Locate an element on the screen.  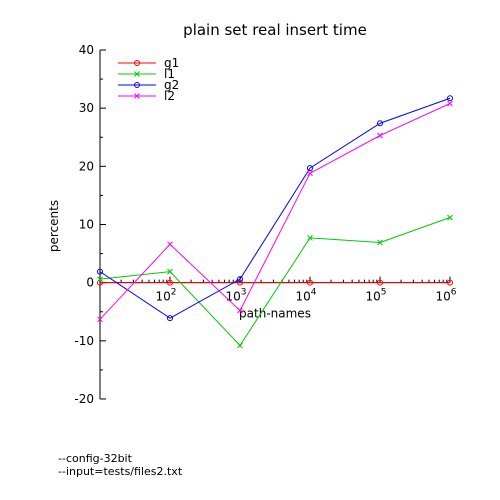
x-axis-label: path-names is located at coordinates (275, 314).